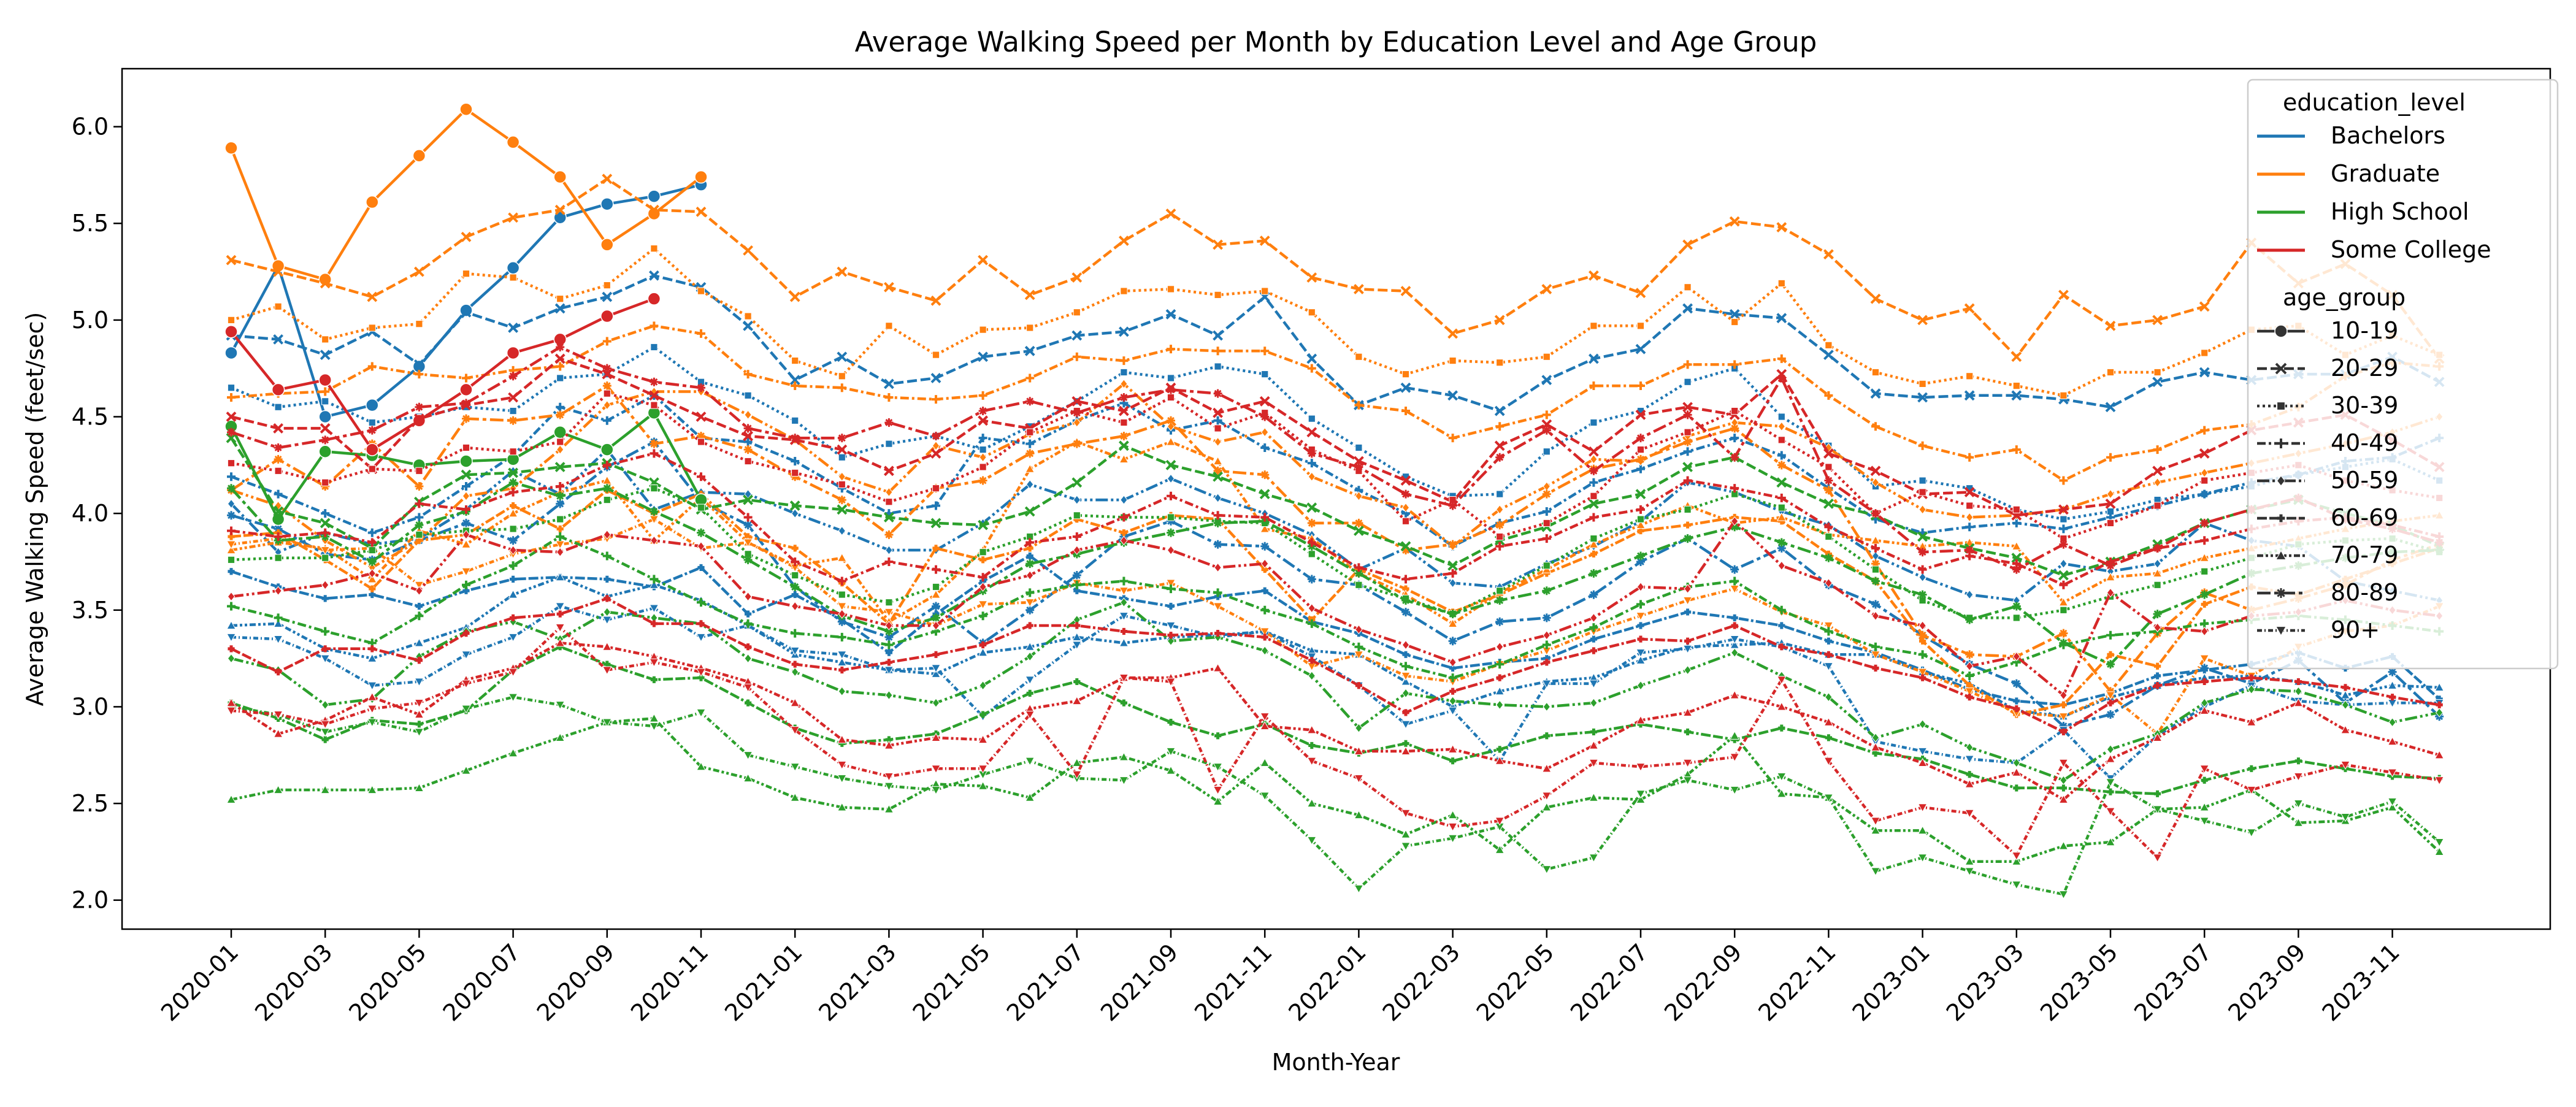 This screenshot has height=1107, width=2576. Describe the element at coordinates (2364, 480) in the screenshot. I see `legend-style-label: 50-59` at that location.